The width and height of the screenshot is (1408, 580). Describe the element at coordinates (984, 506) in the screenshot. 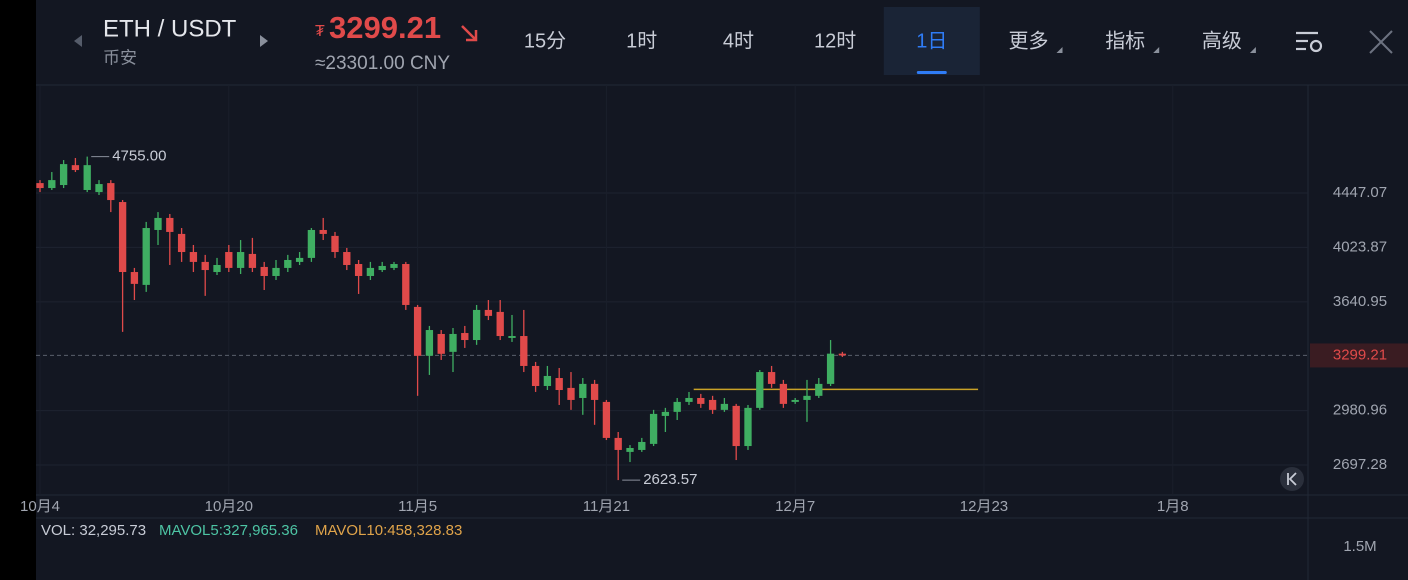

I see `x-tick-label: 12月23` at that location.